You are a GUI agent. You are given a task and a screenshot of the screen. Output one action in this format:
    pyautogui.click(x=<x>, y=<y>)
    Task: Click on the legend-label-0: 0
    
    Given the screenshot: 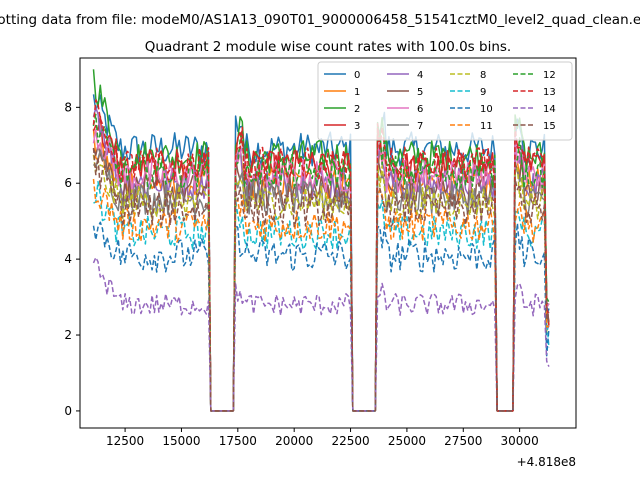 What is the action you would take?
    pyautogui.click(x=357, y=75)
    